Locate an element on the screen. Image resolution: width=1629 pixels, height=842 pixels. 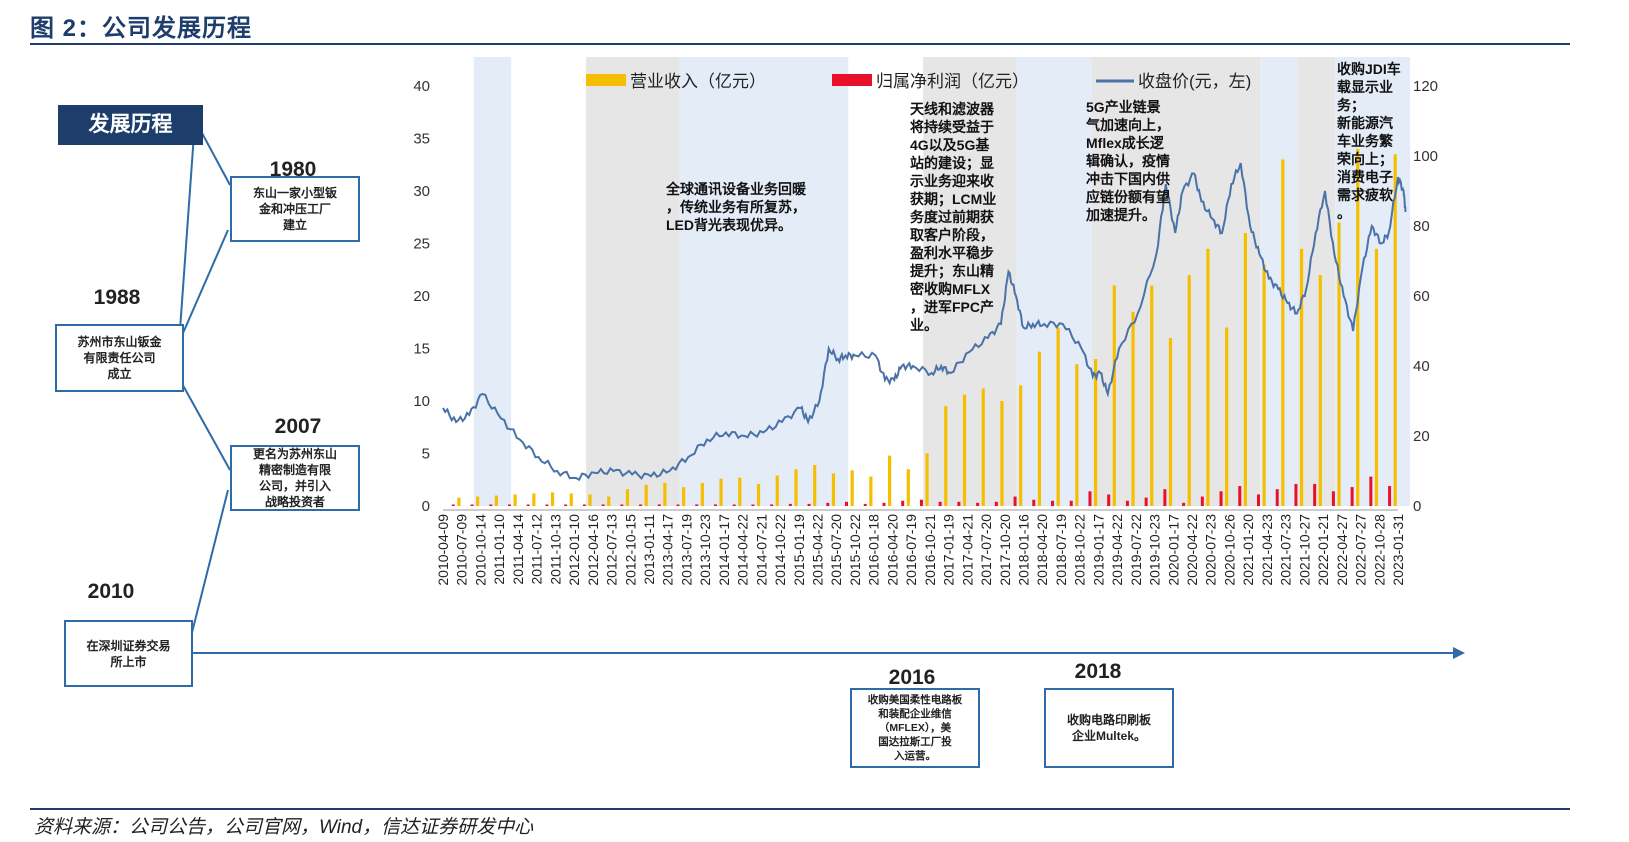
x-axis-tick-label: 2017-01-19 is located at coordinates (949, 550).